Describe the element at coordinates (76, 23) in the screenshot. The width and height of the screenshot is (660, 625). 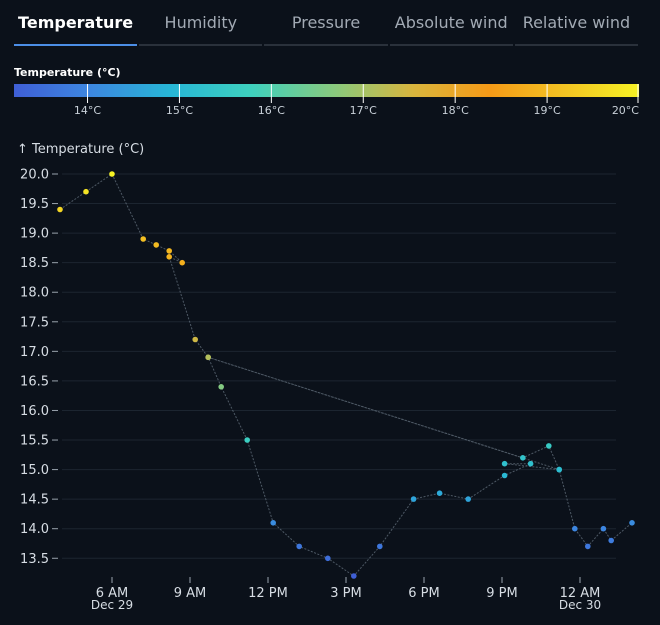
I see `tab-temperature: Temperature` at that location.